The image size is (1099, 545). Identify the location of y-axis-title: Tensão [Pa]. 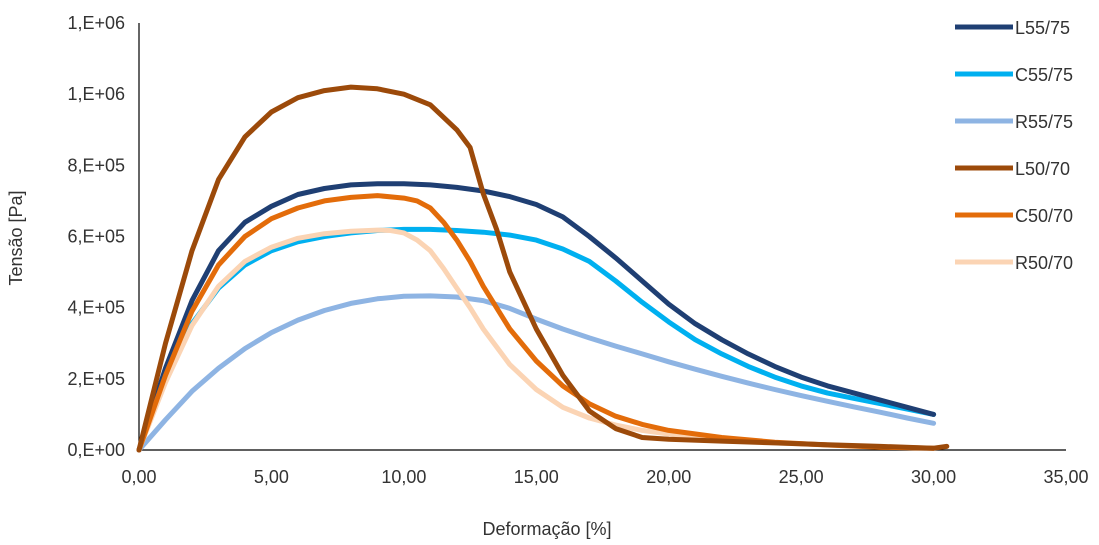
(16, 237).